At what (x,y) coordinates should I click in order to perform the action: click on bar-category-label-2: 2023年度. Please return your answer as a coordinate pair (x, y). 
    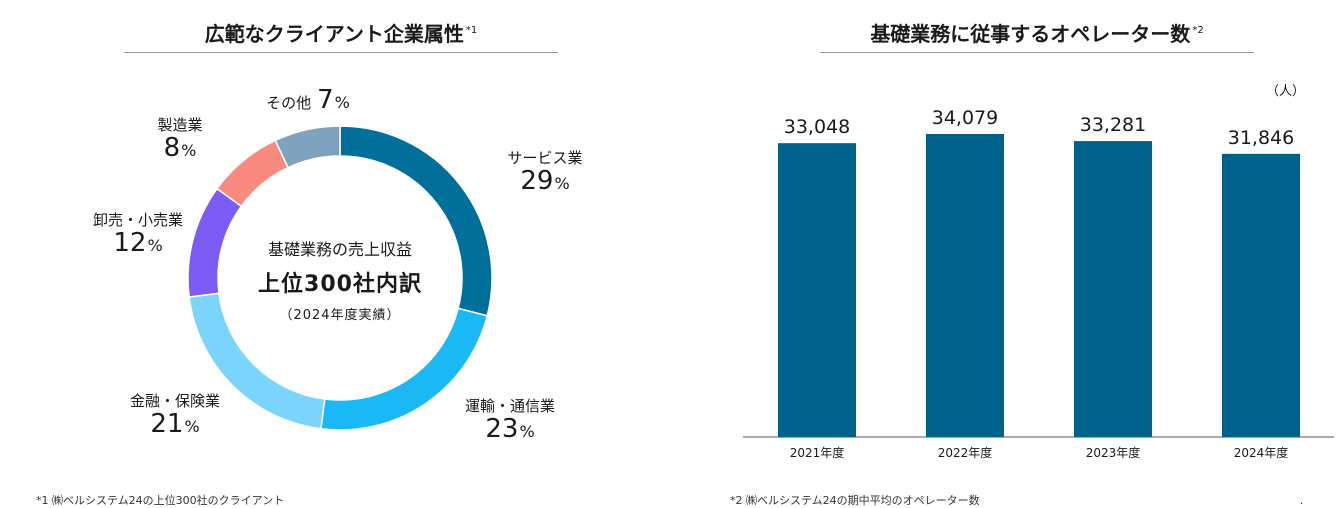
    Looking at the image, I should click on (1113, 452).